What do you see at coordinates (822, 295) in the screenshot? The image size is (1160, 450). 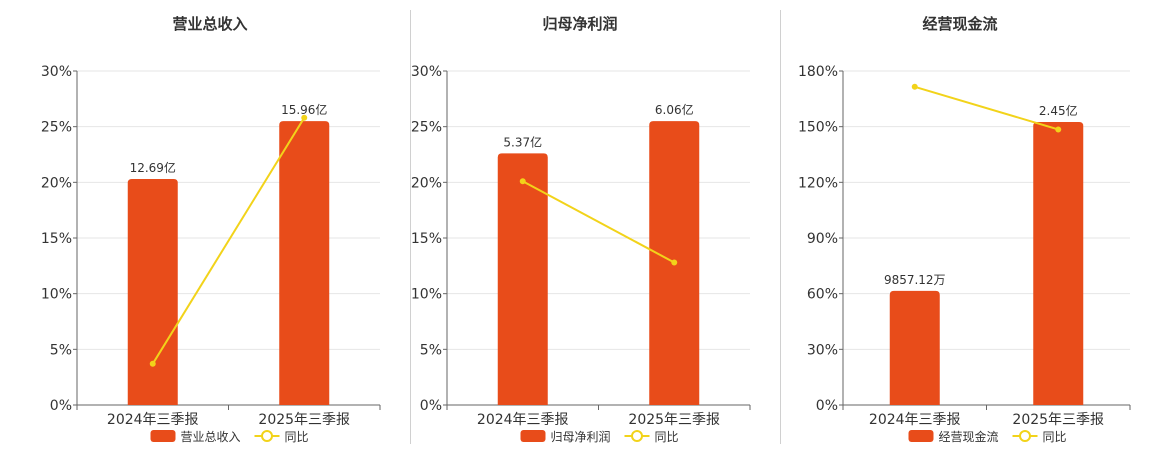 I see `y-tick-label: 60%` at bounding box center [822, 295].